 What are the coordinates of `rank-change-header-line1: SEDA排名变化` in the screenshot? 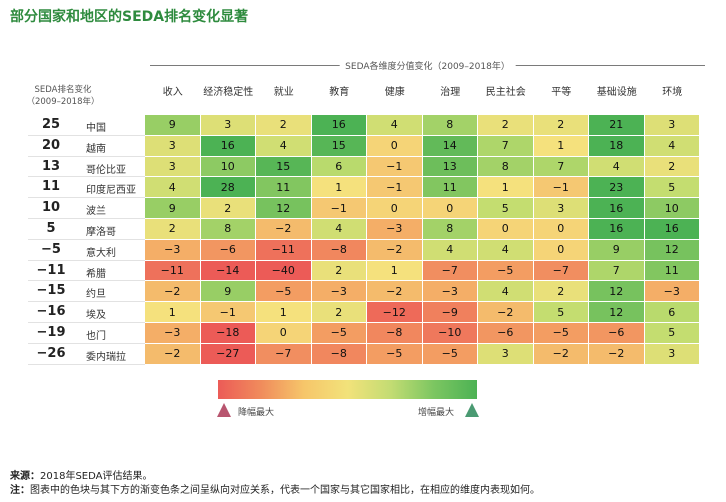 It's located at (63, 90).